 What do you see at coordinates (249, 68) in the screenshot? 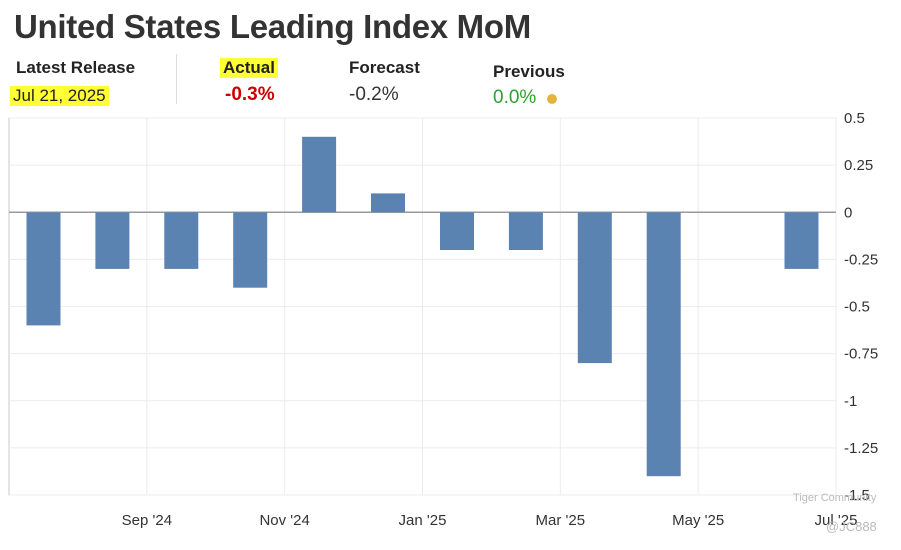
I see `actual-label: Actual` at bounding box center [249, 68].